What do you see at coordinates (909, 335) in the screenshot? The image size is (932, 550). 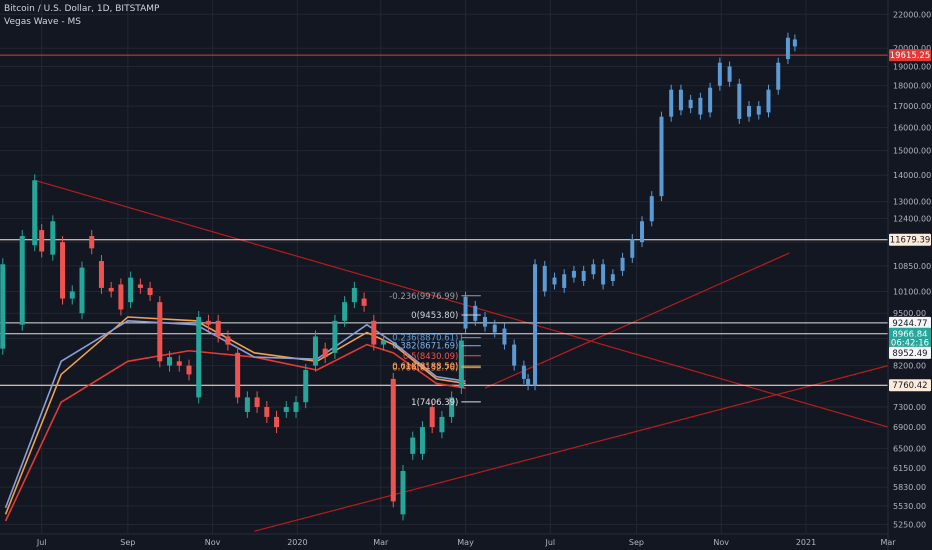 I see `price-tag-label: 8966.84` at bounding box center [909, 335].